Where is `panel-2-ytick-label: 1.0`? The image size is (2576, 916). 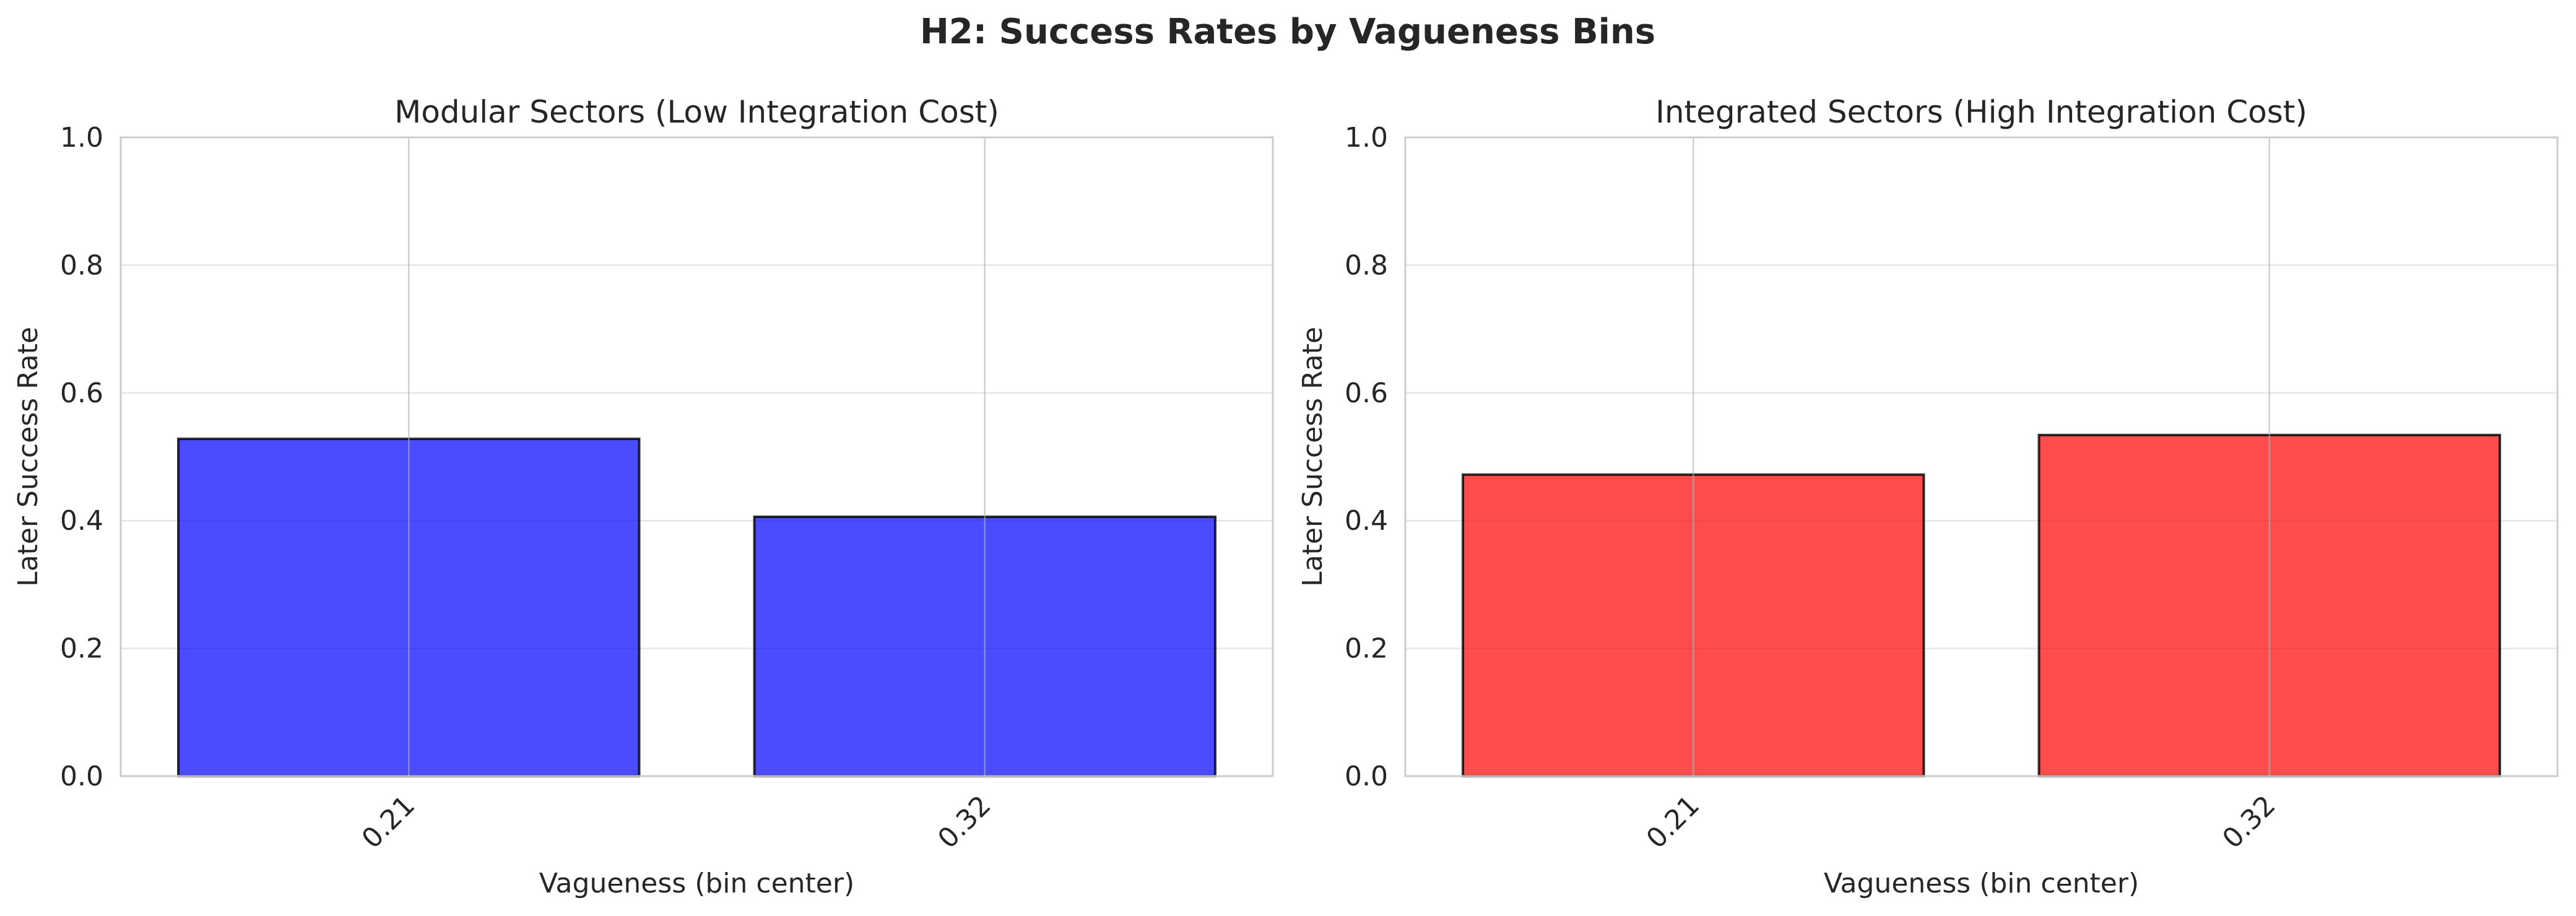
panel-2-ytick-label: 1.0 is located at coordinates (1366, 137).